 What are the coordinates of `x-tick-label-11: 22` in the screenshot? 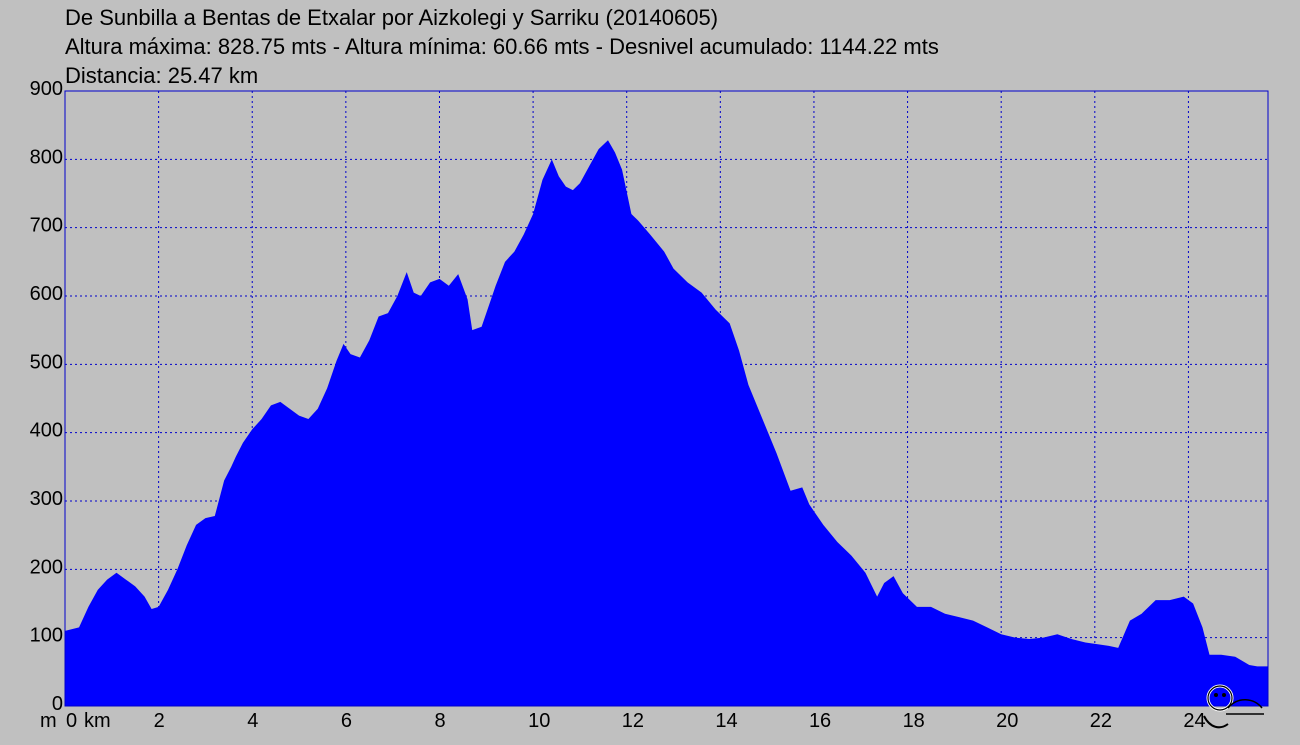 It's located at (1101, 721).